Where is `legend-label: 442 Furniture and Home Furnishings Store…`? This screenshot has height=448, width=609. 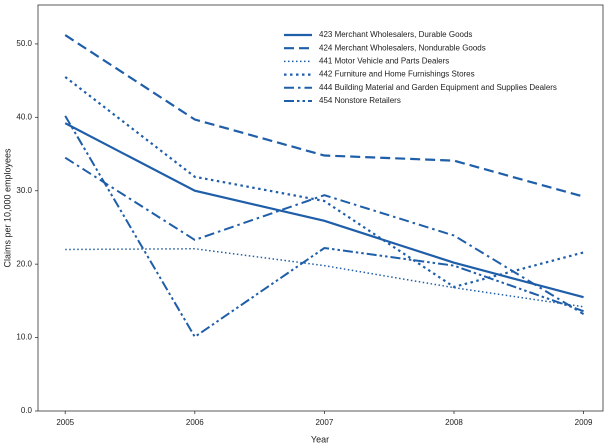 legend-label: 442 Furniture and Home Furnishings Store… is located at coordinates (397, 74).